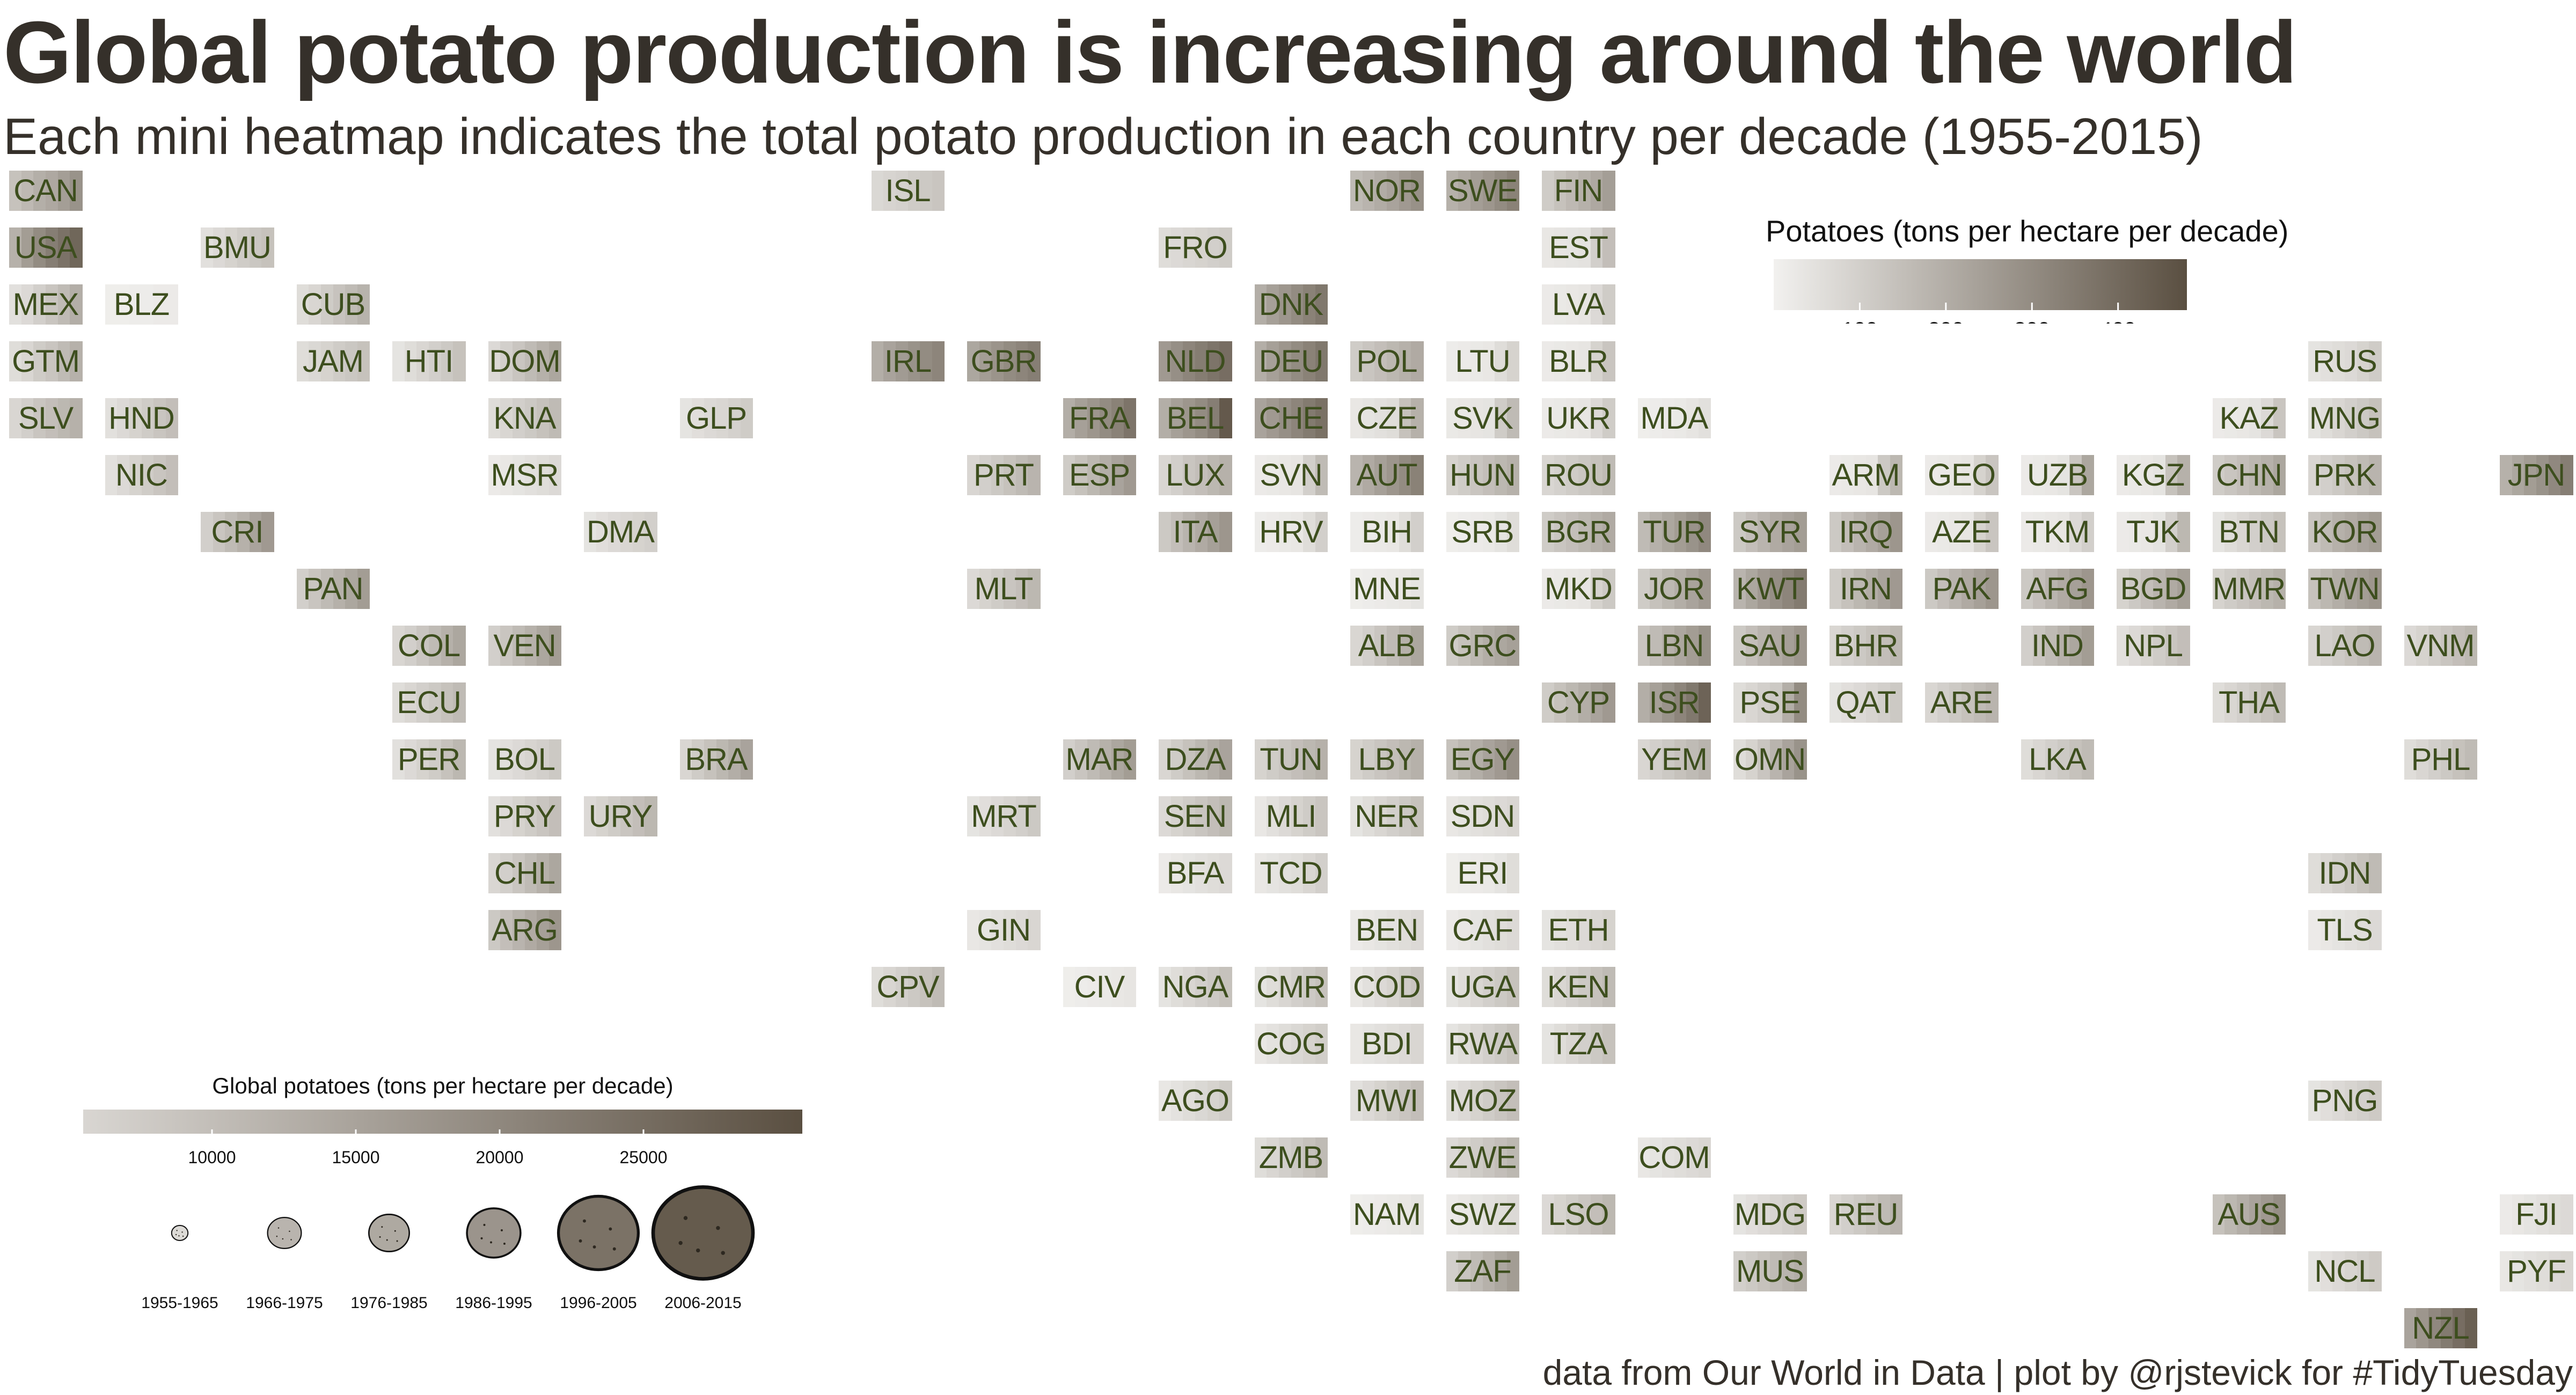 This screenshot has height=1395, width=2576. I want to click on country-code-label: MLT, so click(1004, 588).